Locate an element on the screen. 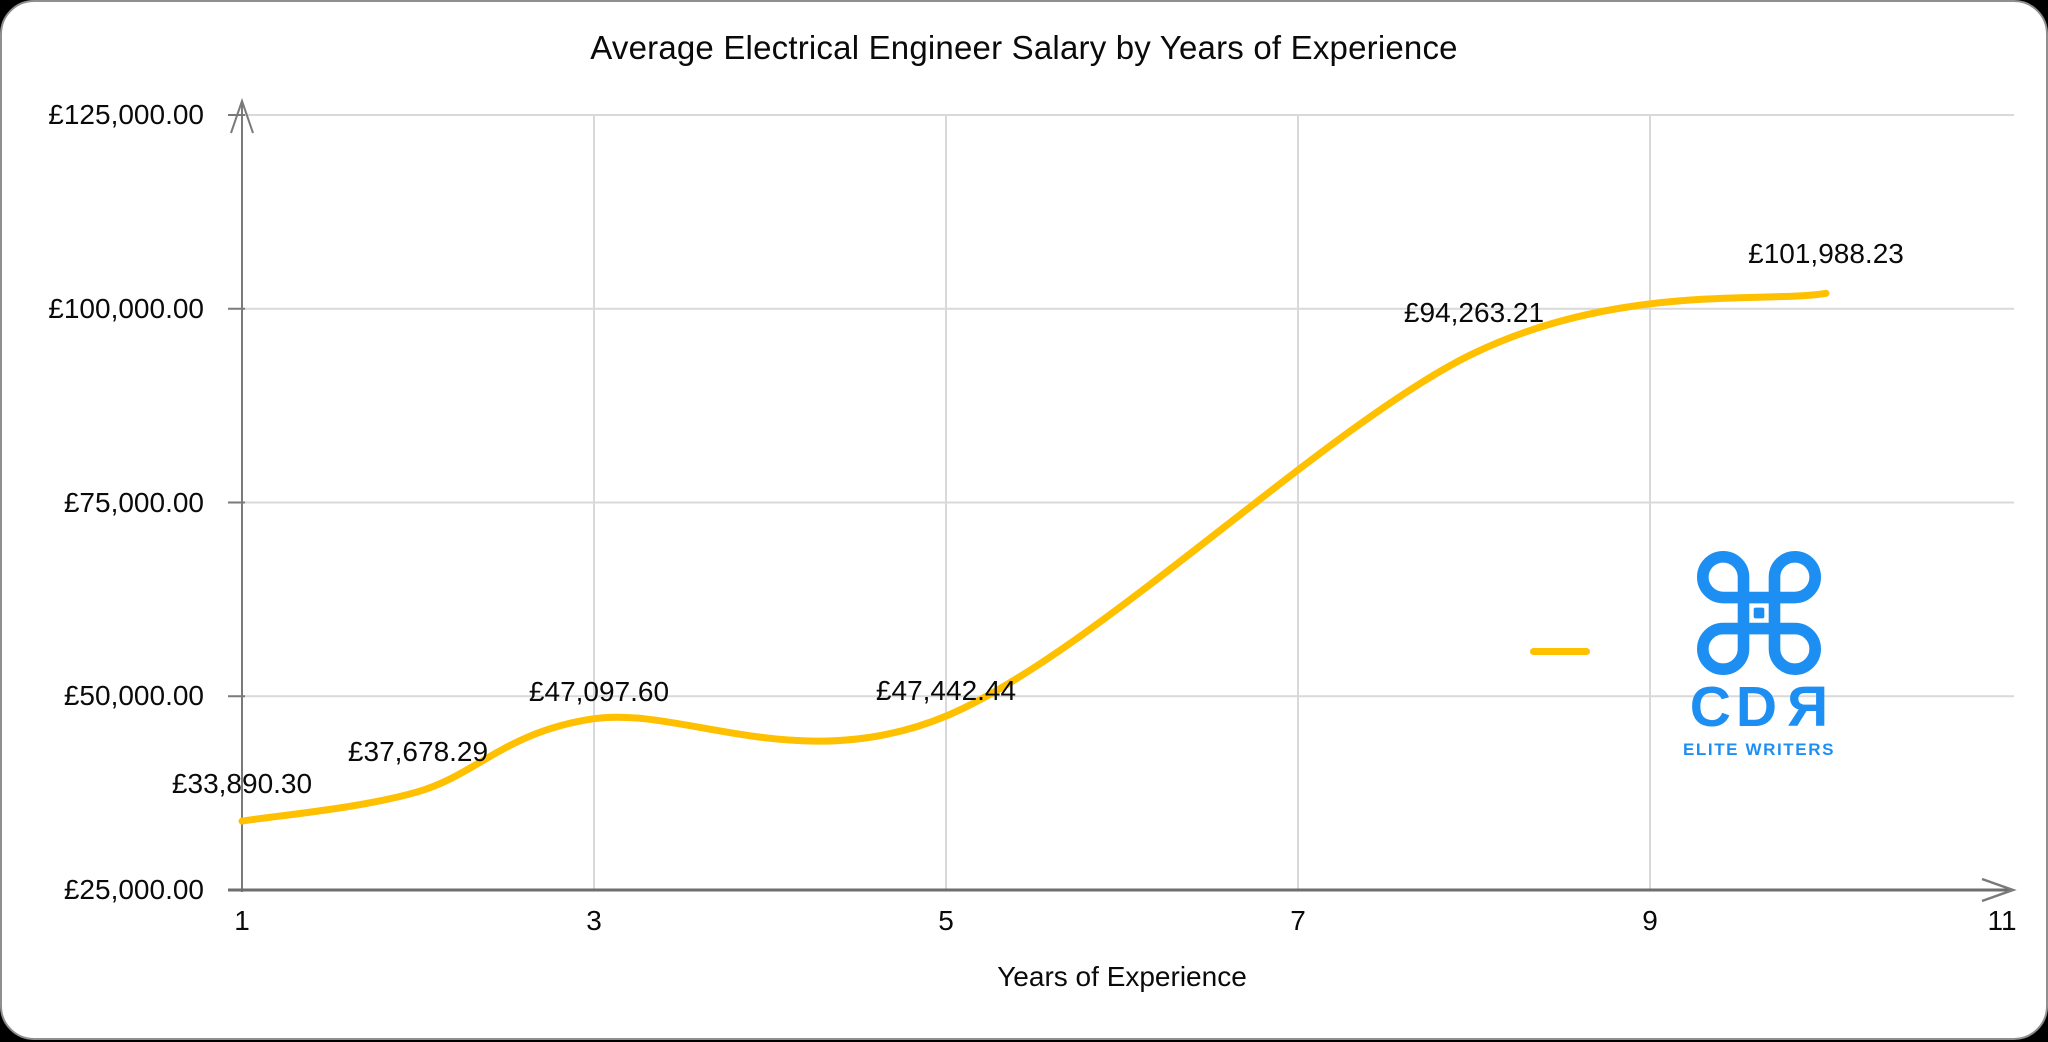 This screenshot has height=1042, width=2048. data-label: £33,890.30 is located at coordinates (242, 784).